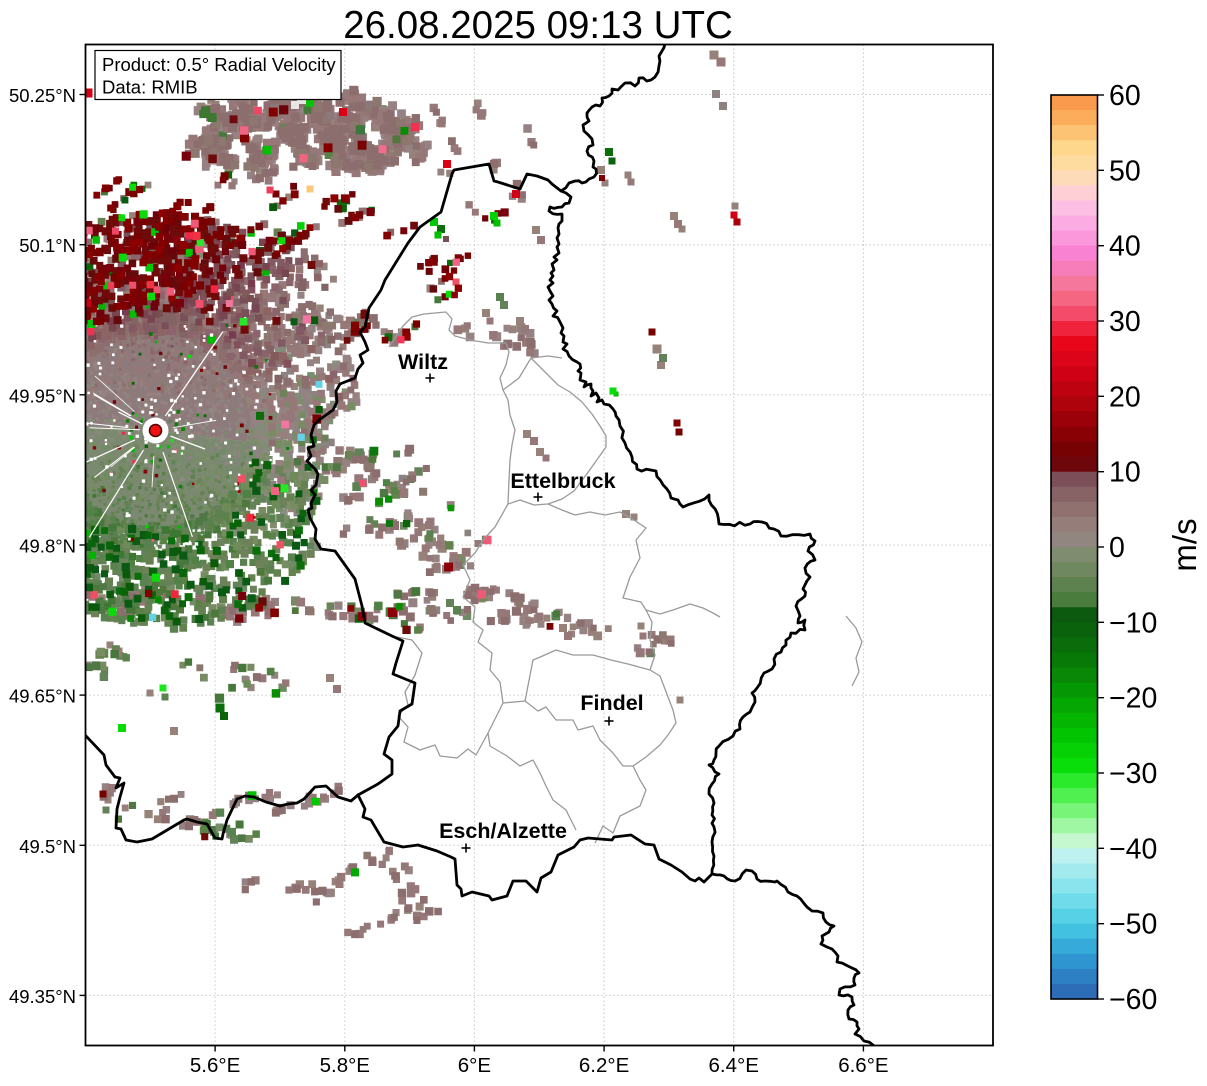  Describe the element at coordinates (42, 696) in the screenshot. I see `svg-text: 49.65°N` at that location.